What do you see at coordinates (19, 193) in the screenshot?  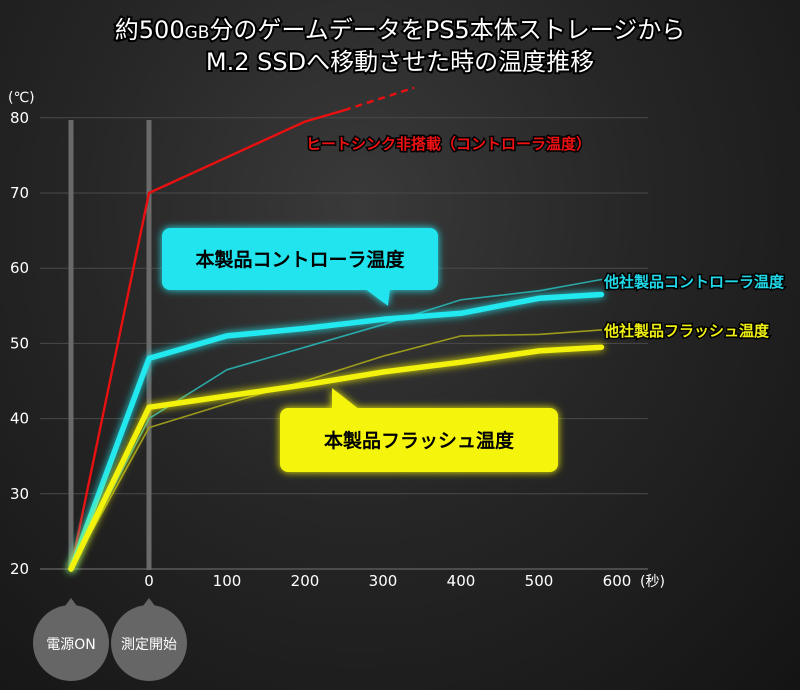 I see `y-tick-label: 70` at bounding box center [19, 193].